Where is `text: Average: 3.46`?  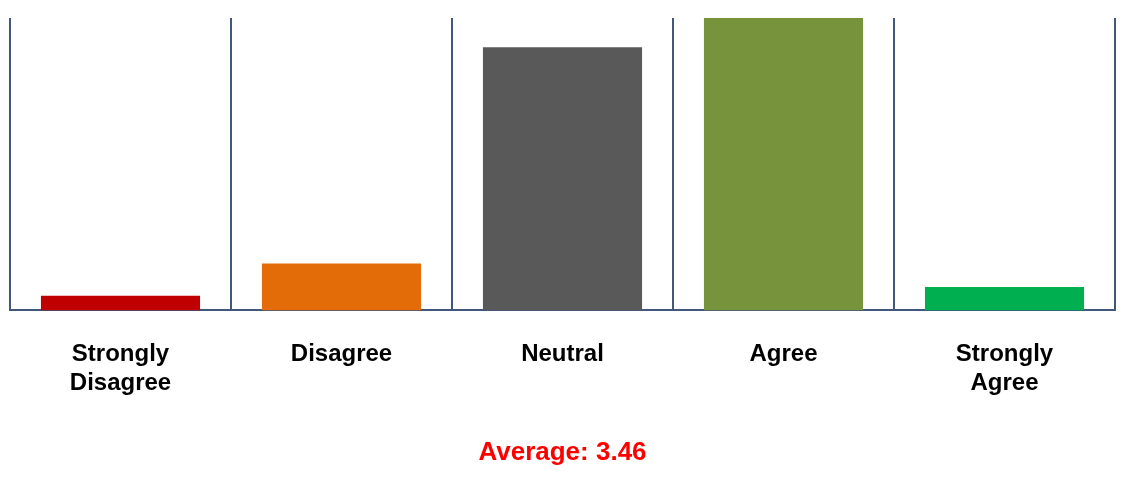 text: Average: 3.46 is located at coordinates (562, 451).